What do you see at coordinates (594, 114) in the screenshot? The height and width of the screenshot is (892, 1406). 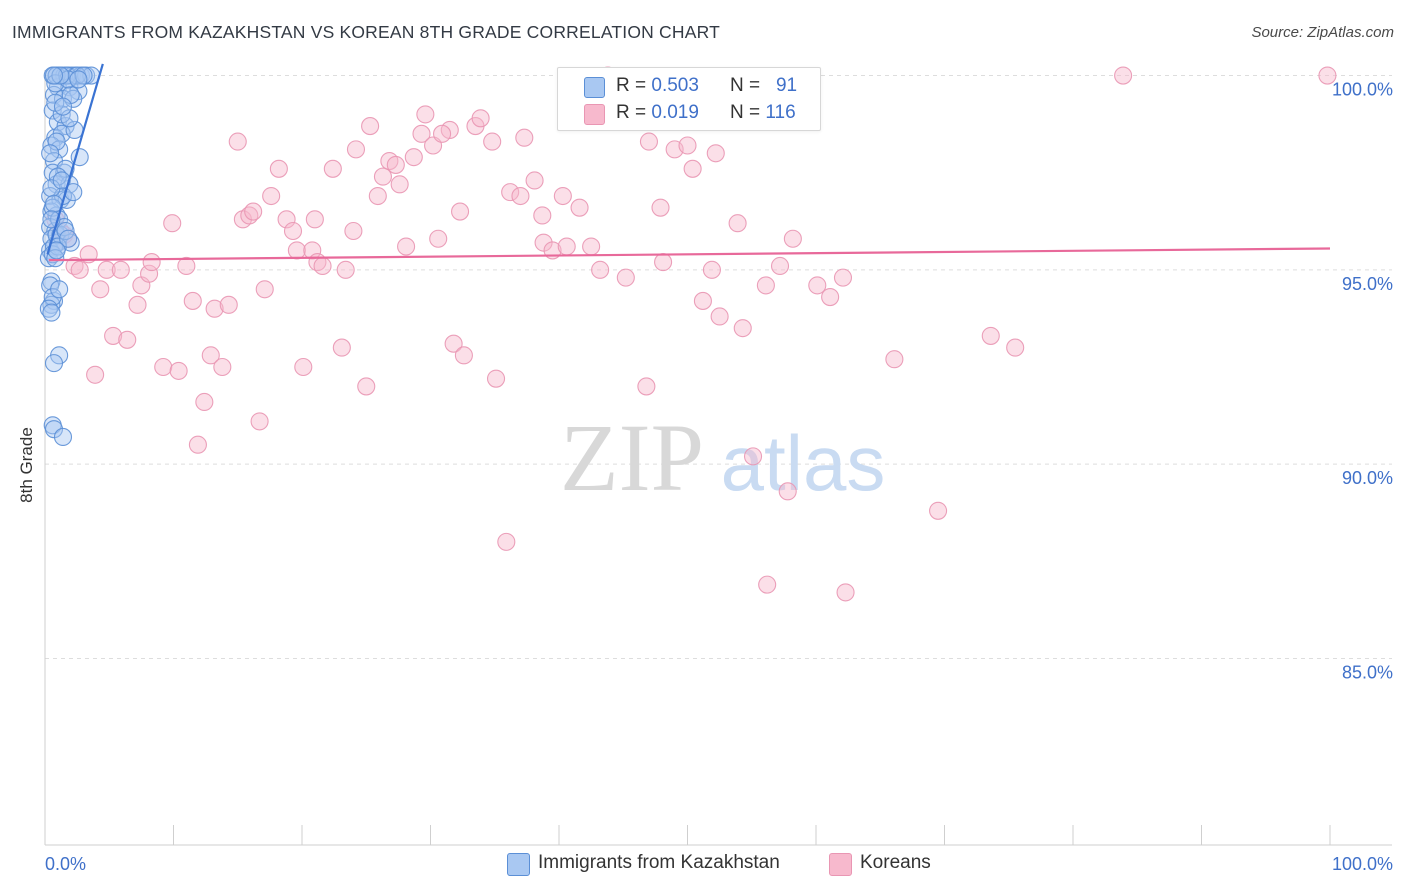 I see `legend-swatch-pink` at bounding box center [594, 114].